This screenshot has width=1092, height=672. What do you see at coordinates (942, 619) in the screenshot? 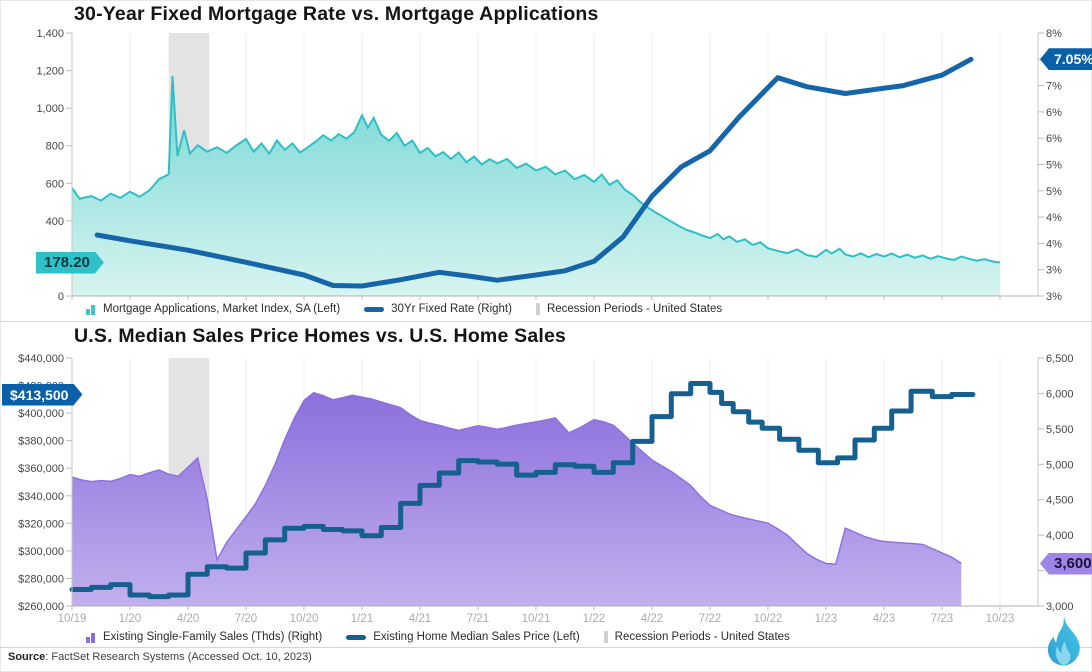
I see `x-axis-label: 7/23` at bounding box center [942, 619].